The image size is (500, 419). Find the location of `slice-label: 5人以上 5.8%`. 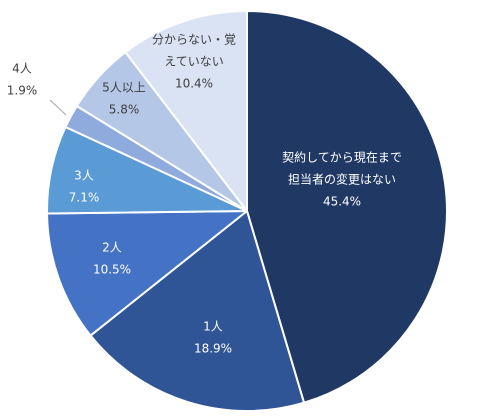

slice-label: 5人以上 5.8% is located at coordinates (124, 99).